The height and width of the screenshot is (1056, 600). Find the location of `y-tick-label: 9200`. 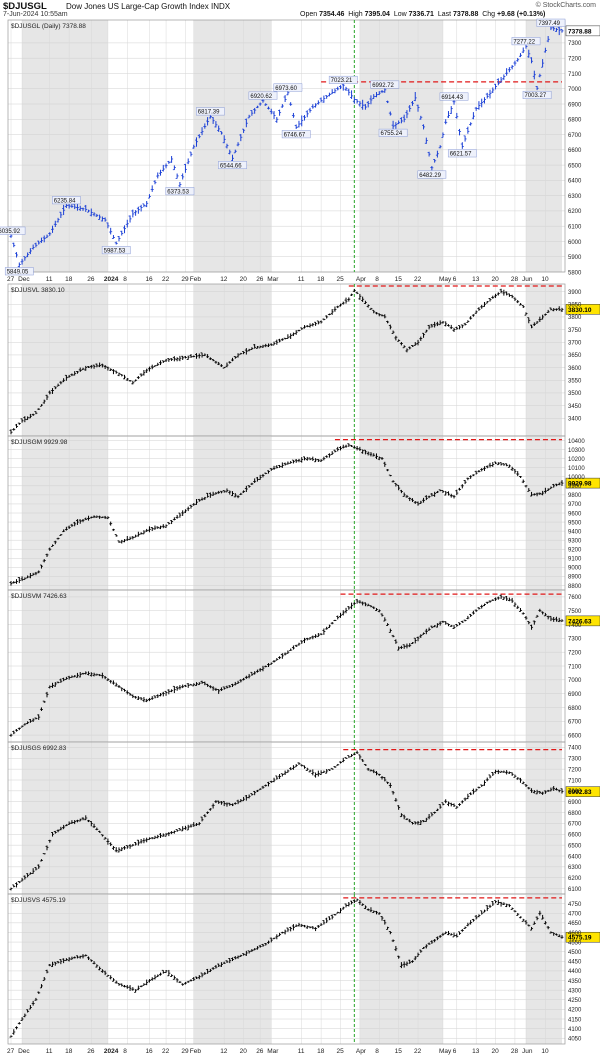

y-tick-label: 9200 is located at coordinates (575, 551).